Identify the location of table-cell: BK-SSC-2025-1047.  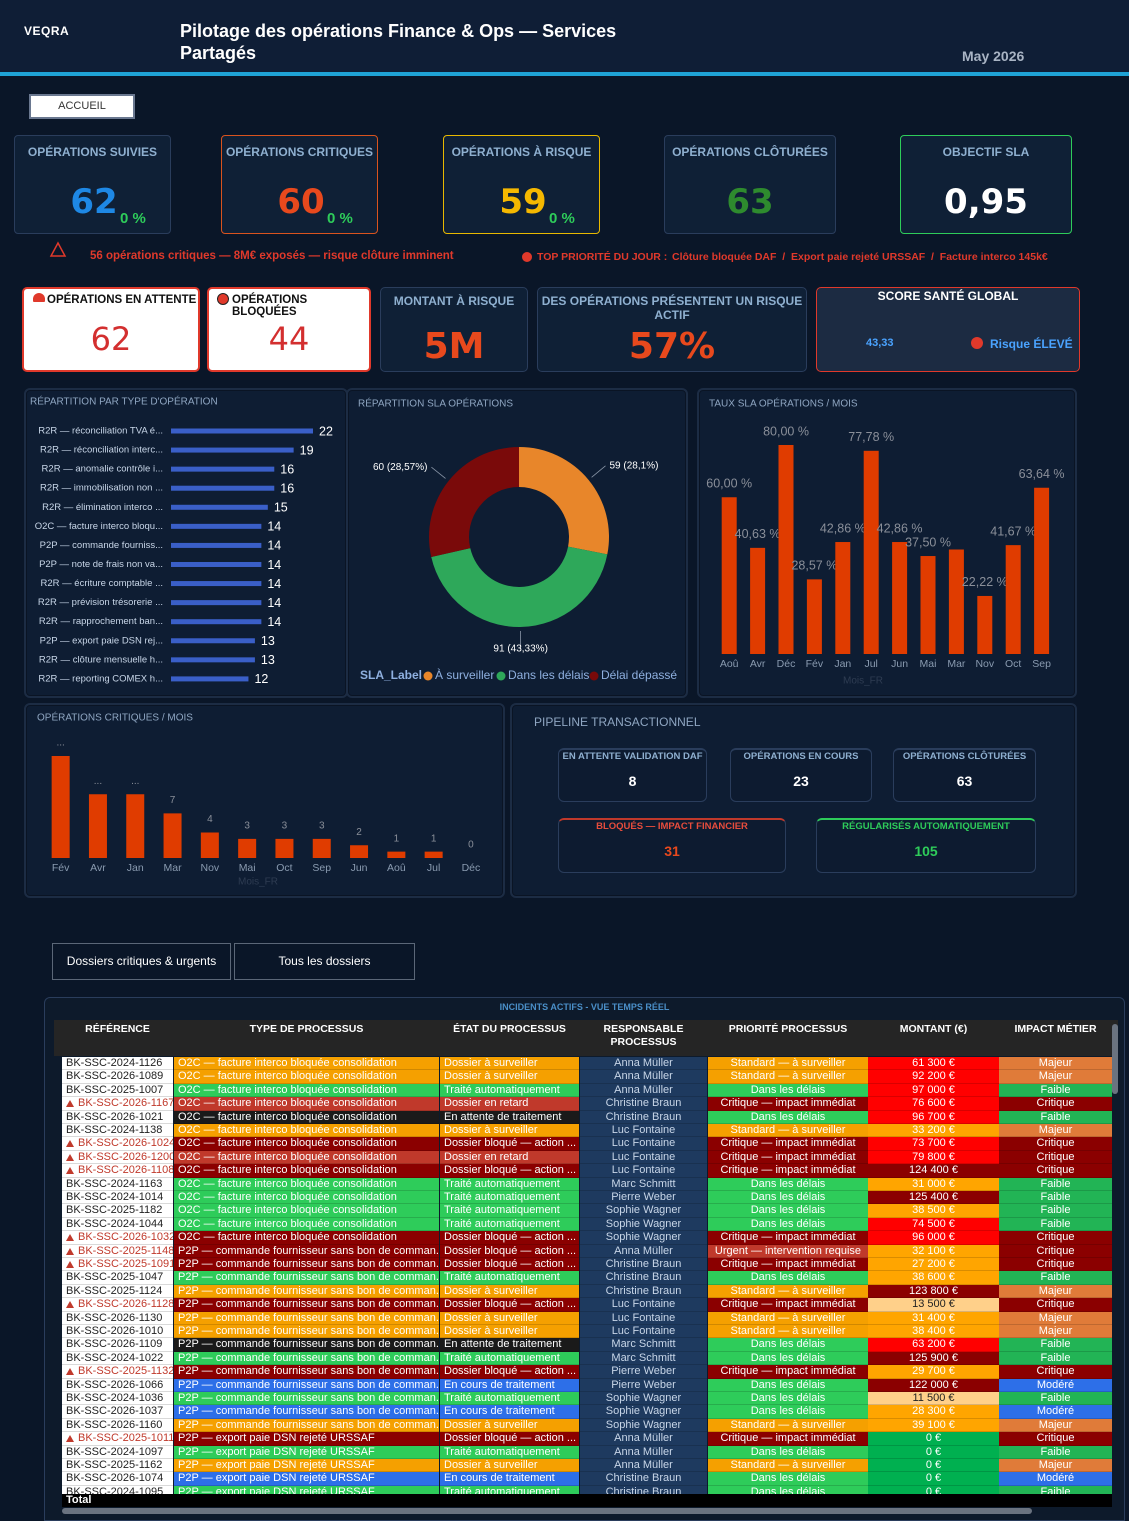
(117, 1278).